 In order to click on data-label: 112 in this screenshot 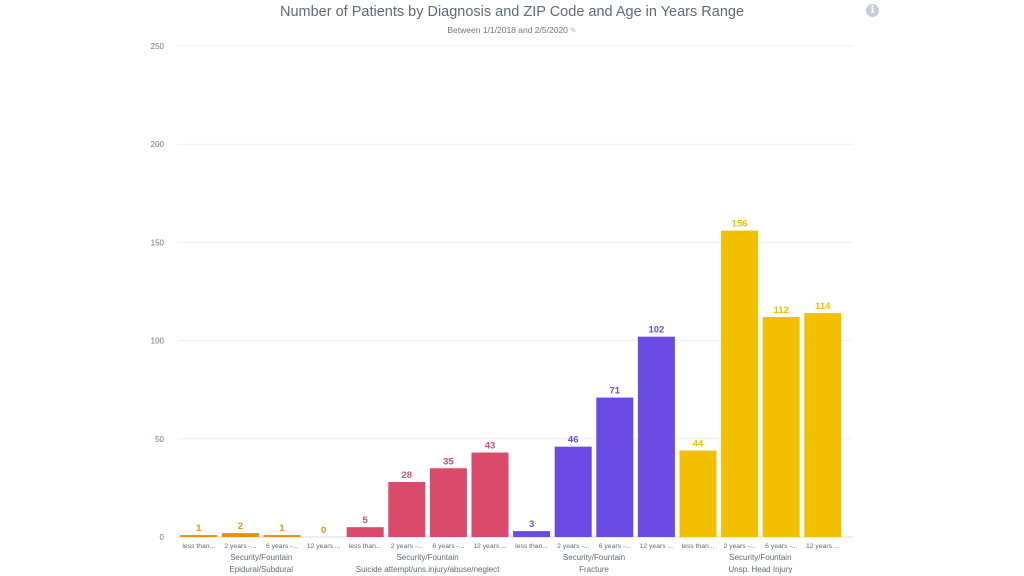, I will do `click(781, 310)`.